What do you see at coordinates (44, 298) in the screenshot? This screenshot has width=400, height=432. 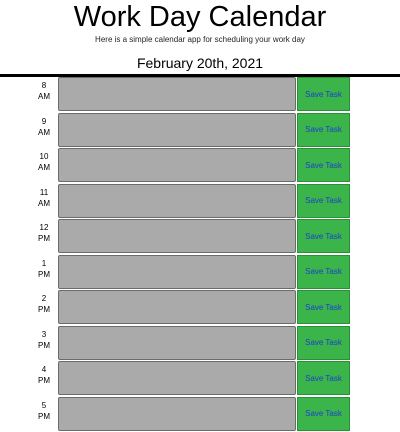 I see `hour-number: 2` at bounding box center [44, 298].